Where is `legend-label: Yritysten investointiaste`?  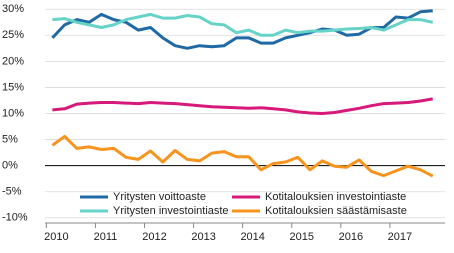
legend-label: Yritysten investointiaste is located at coordinates (171, 211).